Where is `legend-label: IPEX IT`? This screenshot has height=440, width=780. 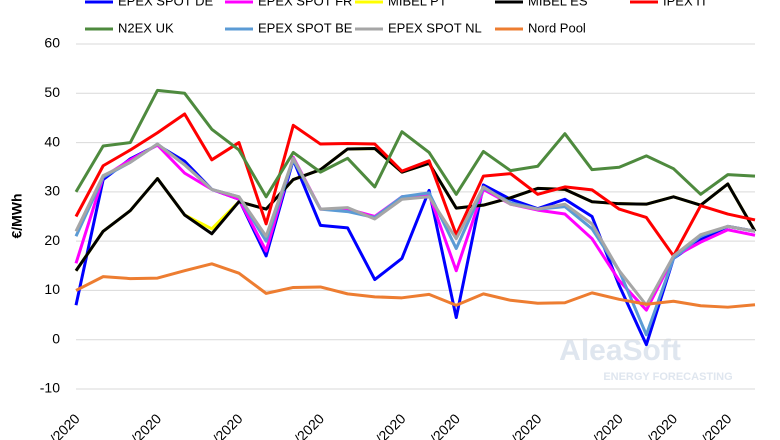
legend-label: IPEX IT is located at coordinates (685, 4).